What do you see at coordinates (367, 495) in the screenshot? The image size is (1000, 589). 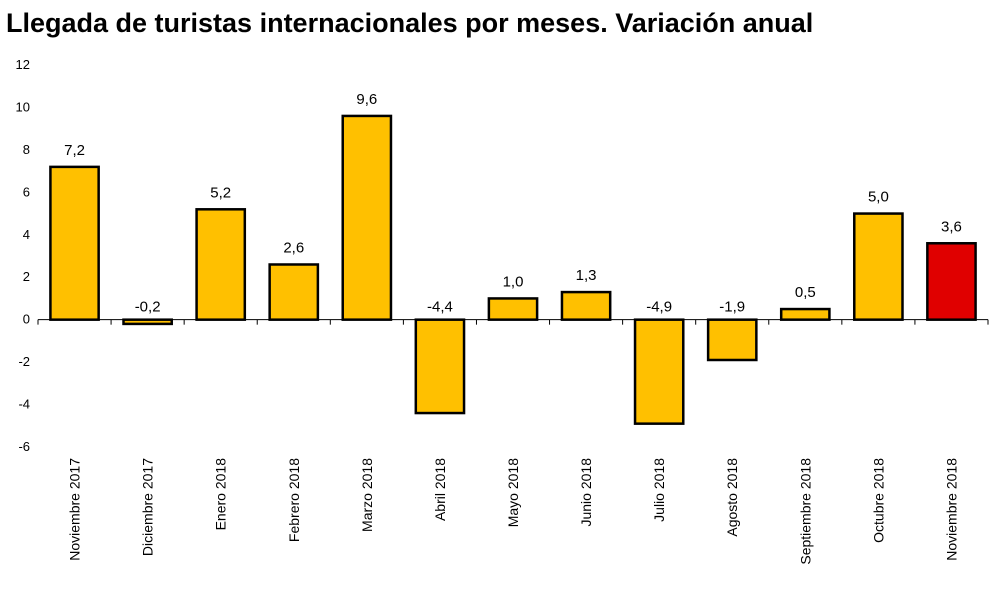 I see `category-label: Marzo 2018` at bounding box center [367, 495].